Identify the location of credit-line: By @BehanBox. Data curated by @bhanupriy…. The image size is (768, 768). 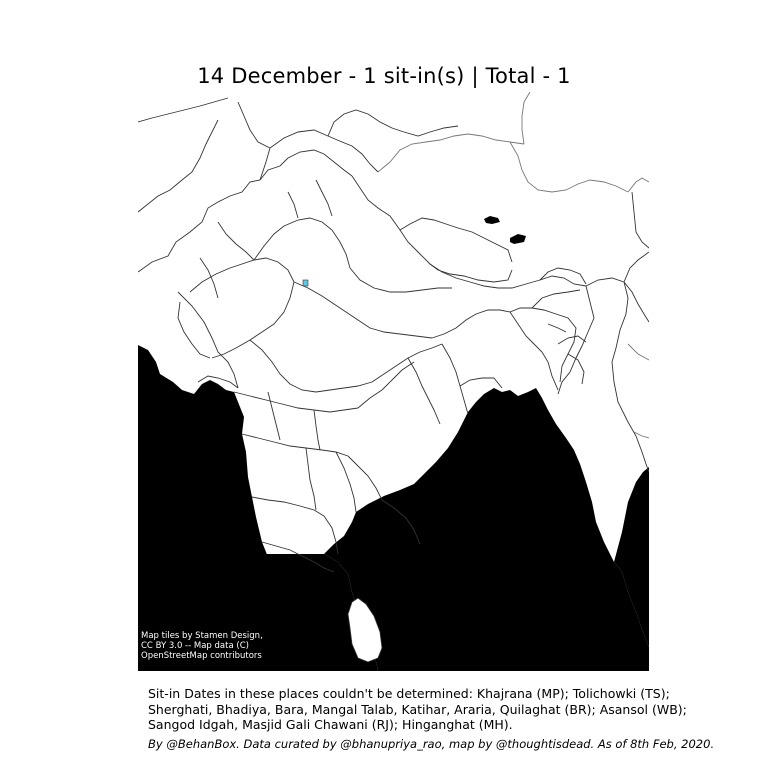
(431, 744).